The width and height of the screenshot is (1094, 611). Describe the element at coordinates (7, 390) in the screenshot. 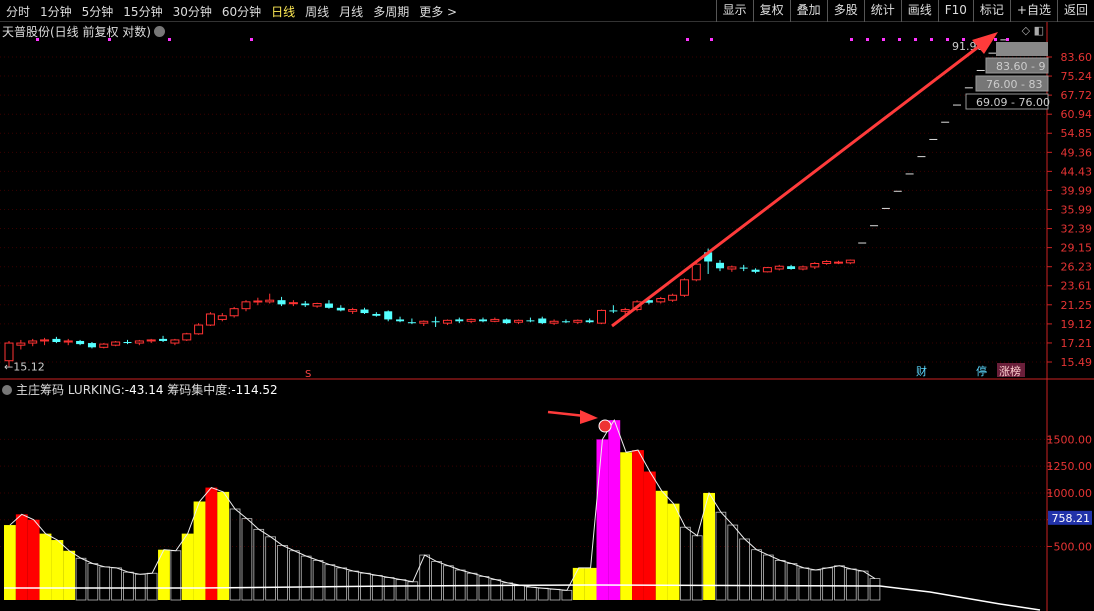

I see `indicator-menu-icon` at that location.